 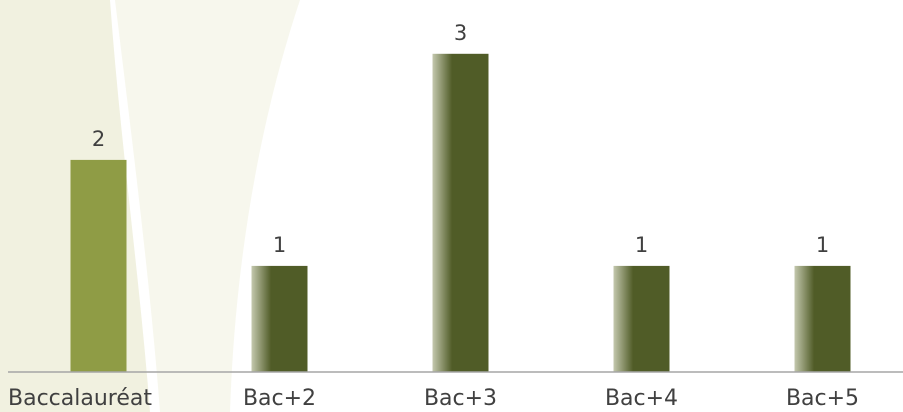 What do you see at coordinates (641, 398) in the screenshot?
I see `x-tick-label: Bac+4` at bounding box center [641, 398].